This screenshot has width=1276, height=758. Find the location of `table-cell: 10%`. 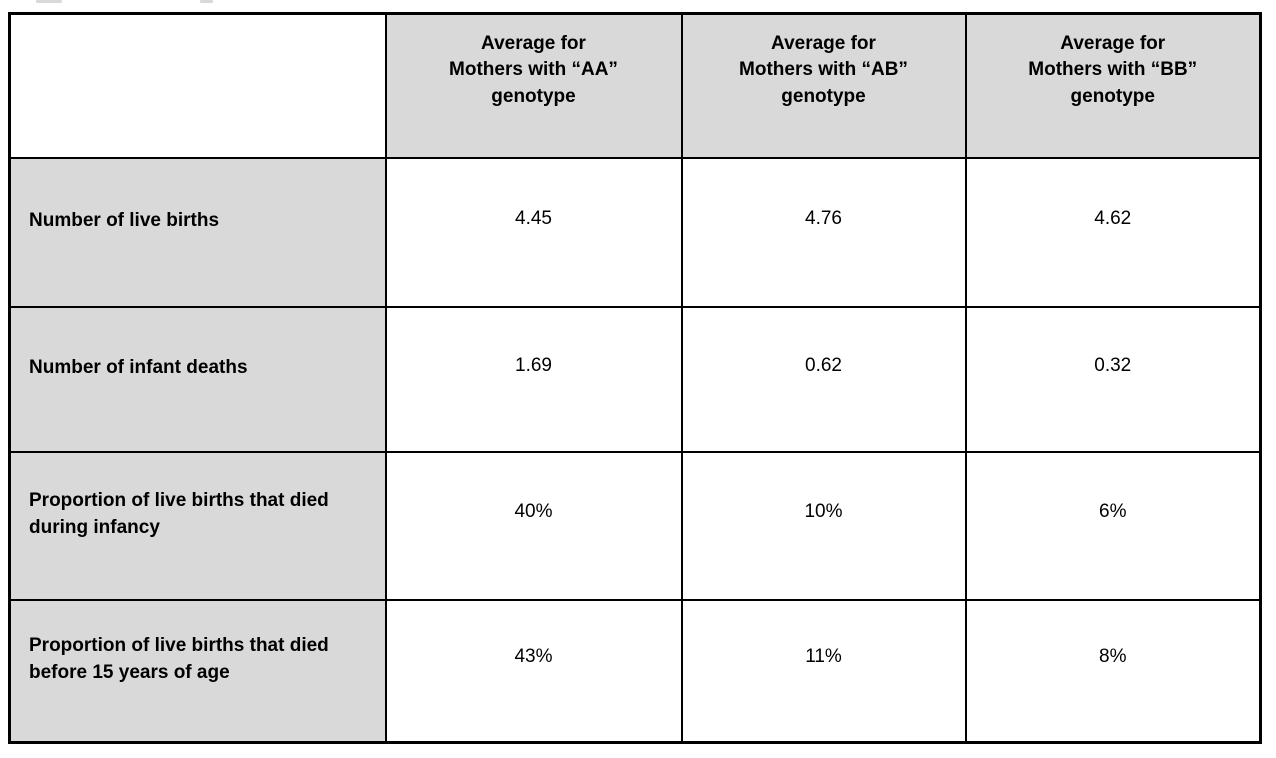

table-cell: 10% is located at coordinates (823, 525).